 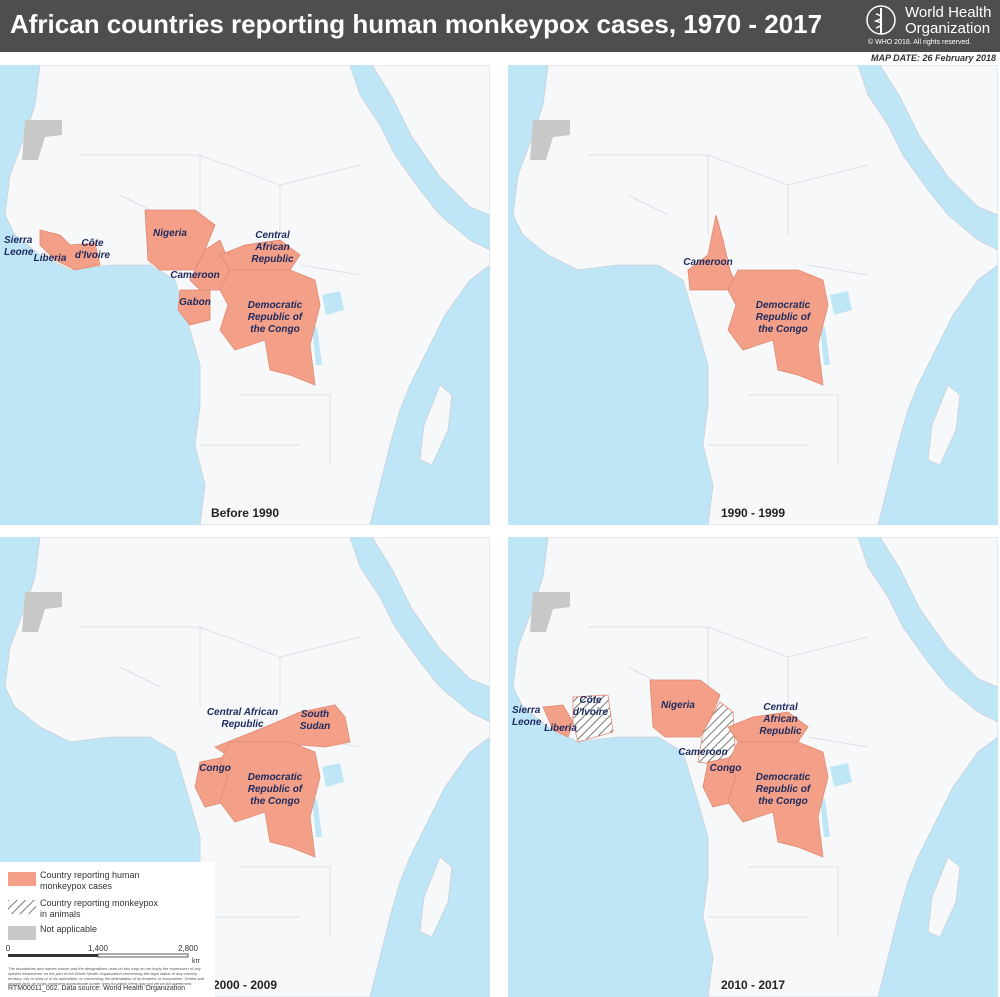 I want to click on scale-tick: 0, so click(x=8, y=948).